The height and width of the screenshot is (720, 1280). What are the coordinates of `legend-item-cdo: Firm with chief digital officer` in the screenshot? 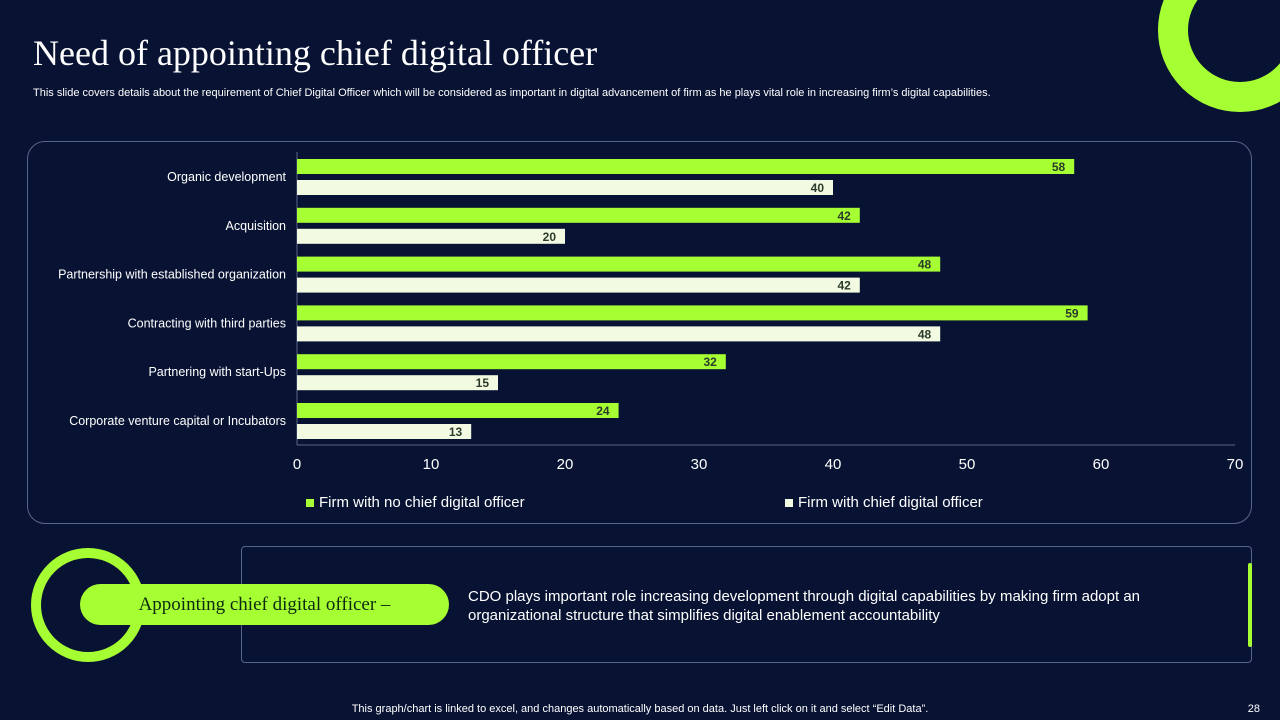 It's located at (884, 502).